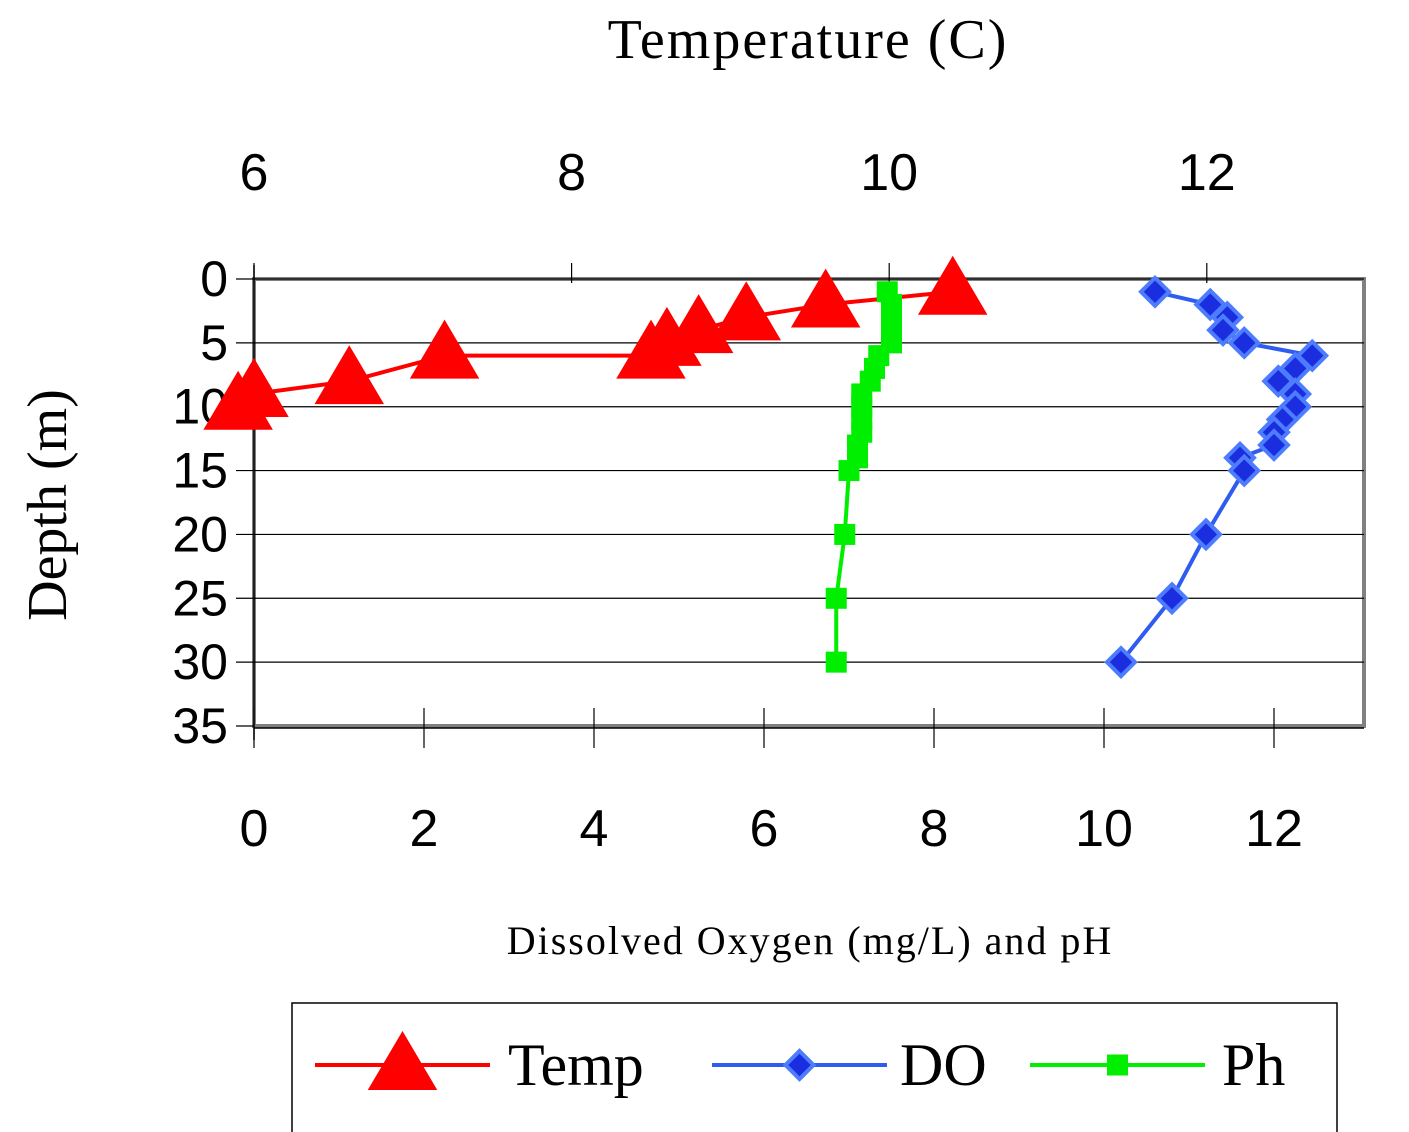 The height and width of the screenshot is (1132, 1409). What do you see at coordinates (943, 1065) in the screenshot?
I see `legend-label-do: DO` at bounding box center [943, 1065].